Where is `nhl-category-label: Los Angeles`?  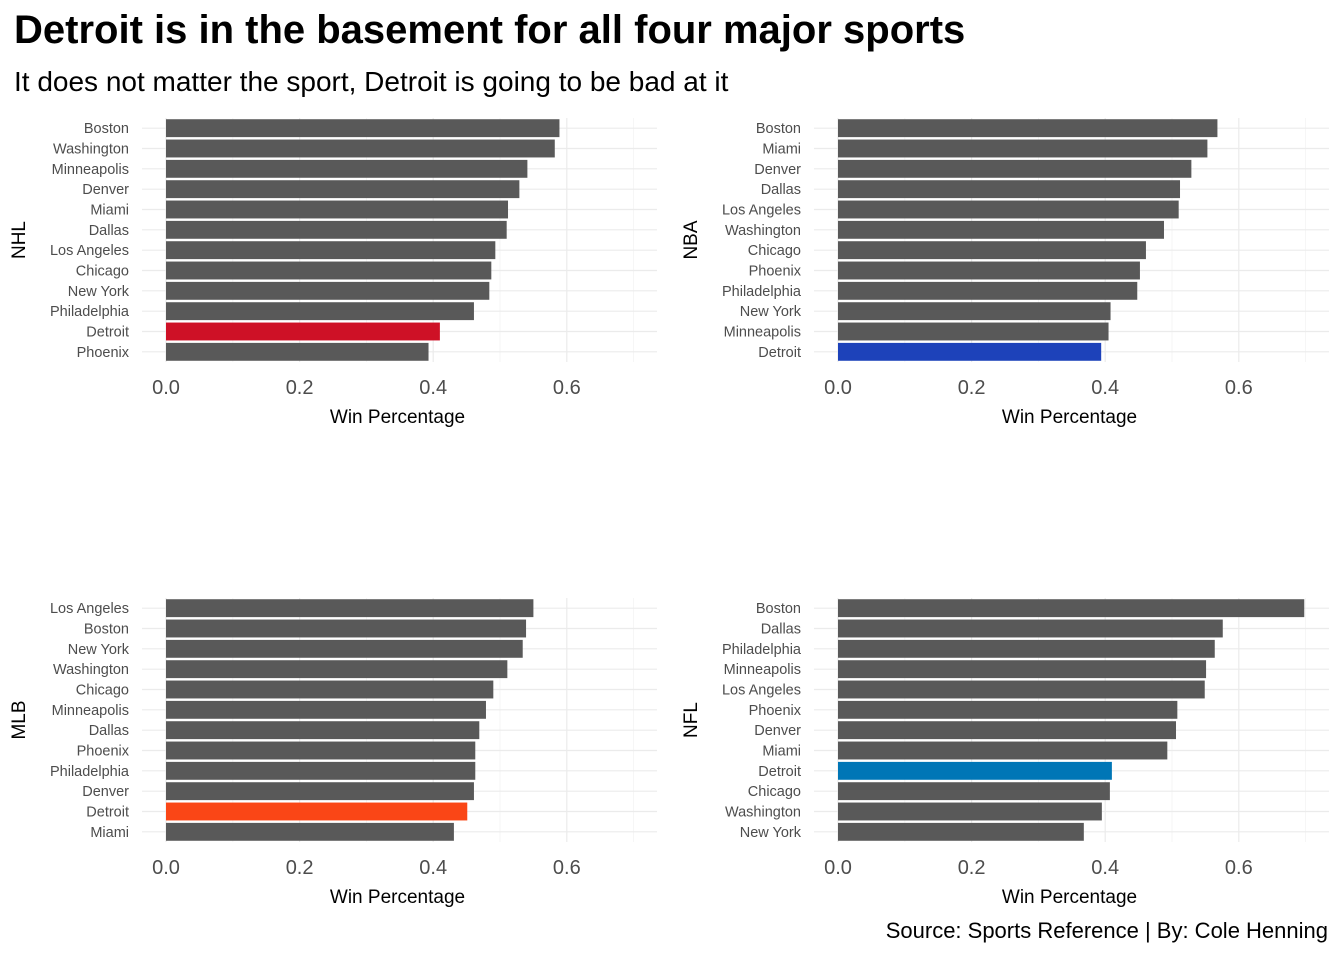 nhl-category-label: Los Angeles is located at coordinates (89, 251).